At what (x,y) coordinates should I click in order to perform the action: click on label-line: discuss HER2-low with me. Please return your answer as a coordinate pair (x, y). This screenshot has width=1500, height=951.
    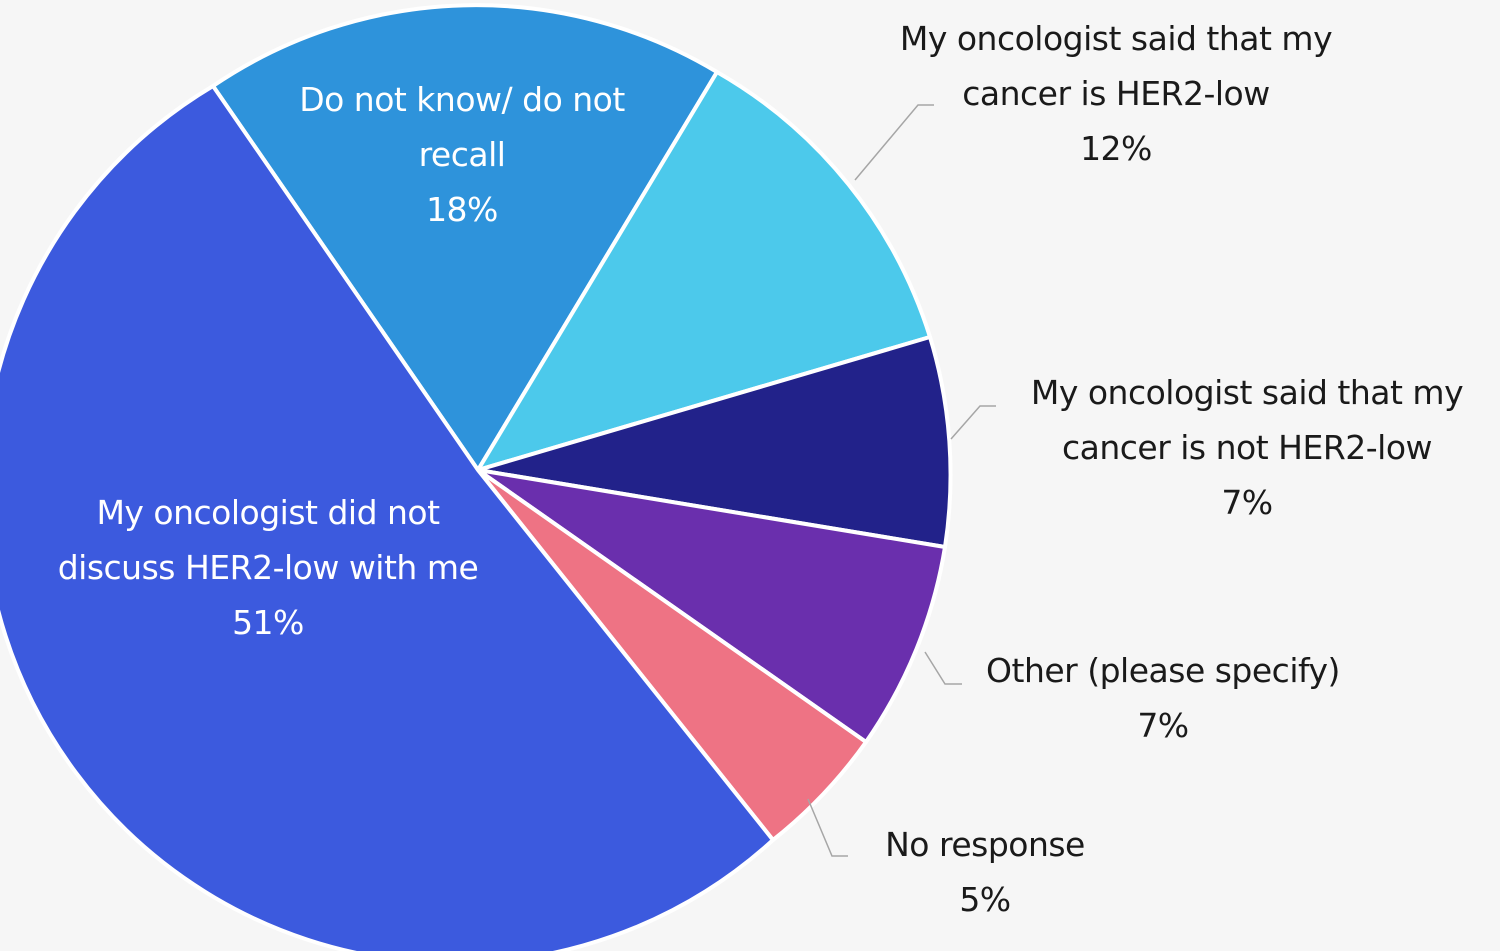
    Looking at the image, I should click on (268, 567).